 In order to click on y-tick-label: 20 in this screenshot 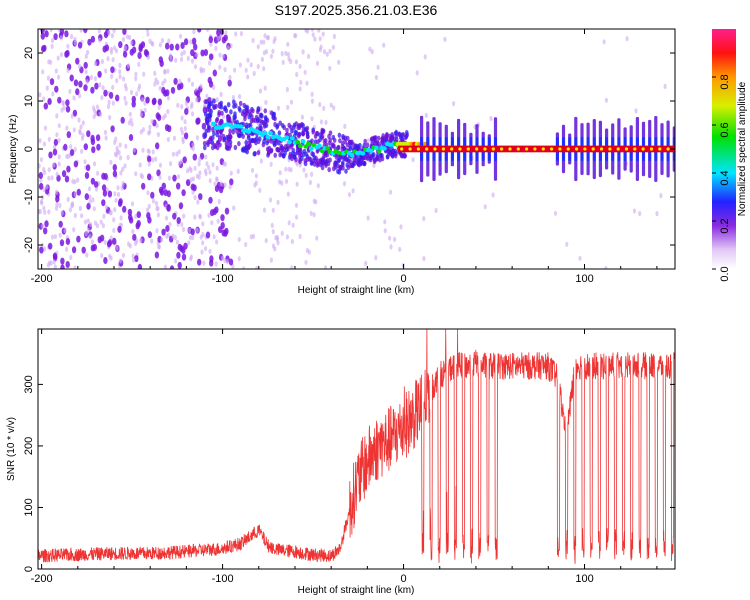, I will do `click(29, 53)`.